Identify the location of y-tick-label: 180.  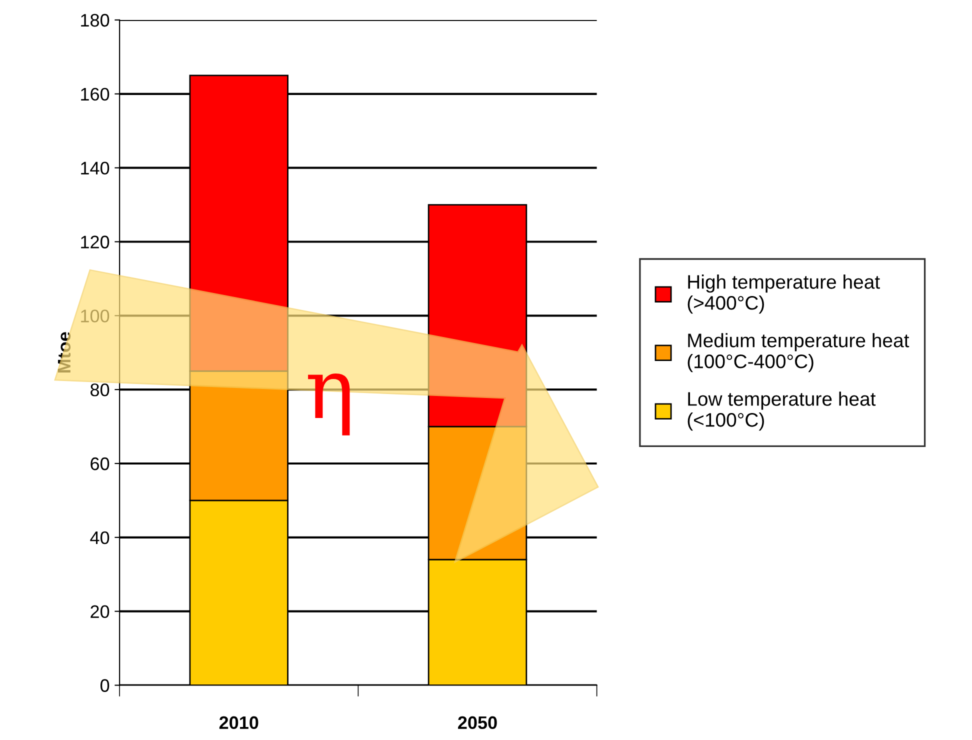
(95, 20).